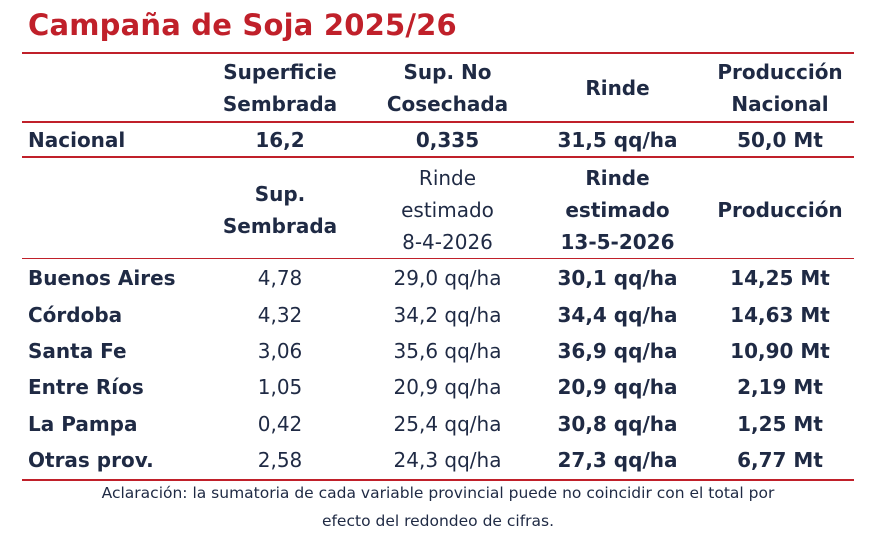  What do you see at coordinates (280, 351) in the screenshot?
I see `cell-sup-sembrada: 3,06` at bounding box center [280, 351].